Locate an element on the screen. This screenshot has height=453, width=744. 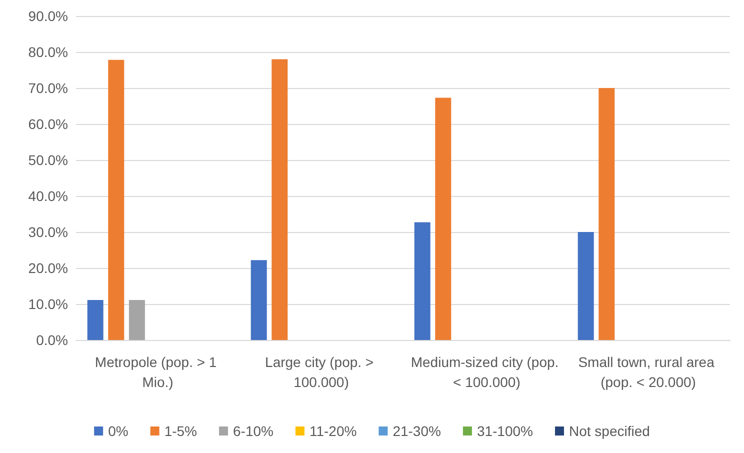
y-tick-label: 30.0% is located at coordinates (48, 232).